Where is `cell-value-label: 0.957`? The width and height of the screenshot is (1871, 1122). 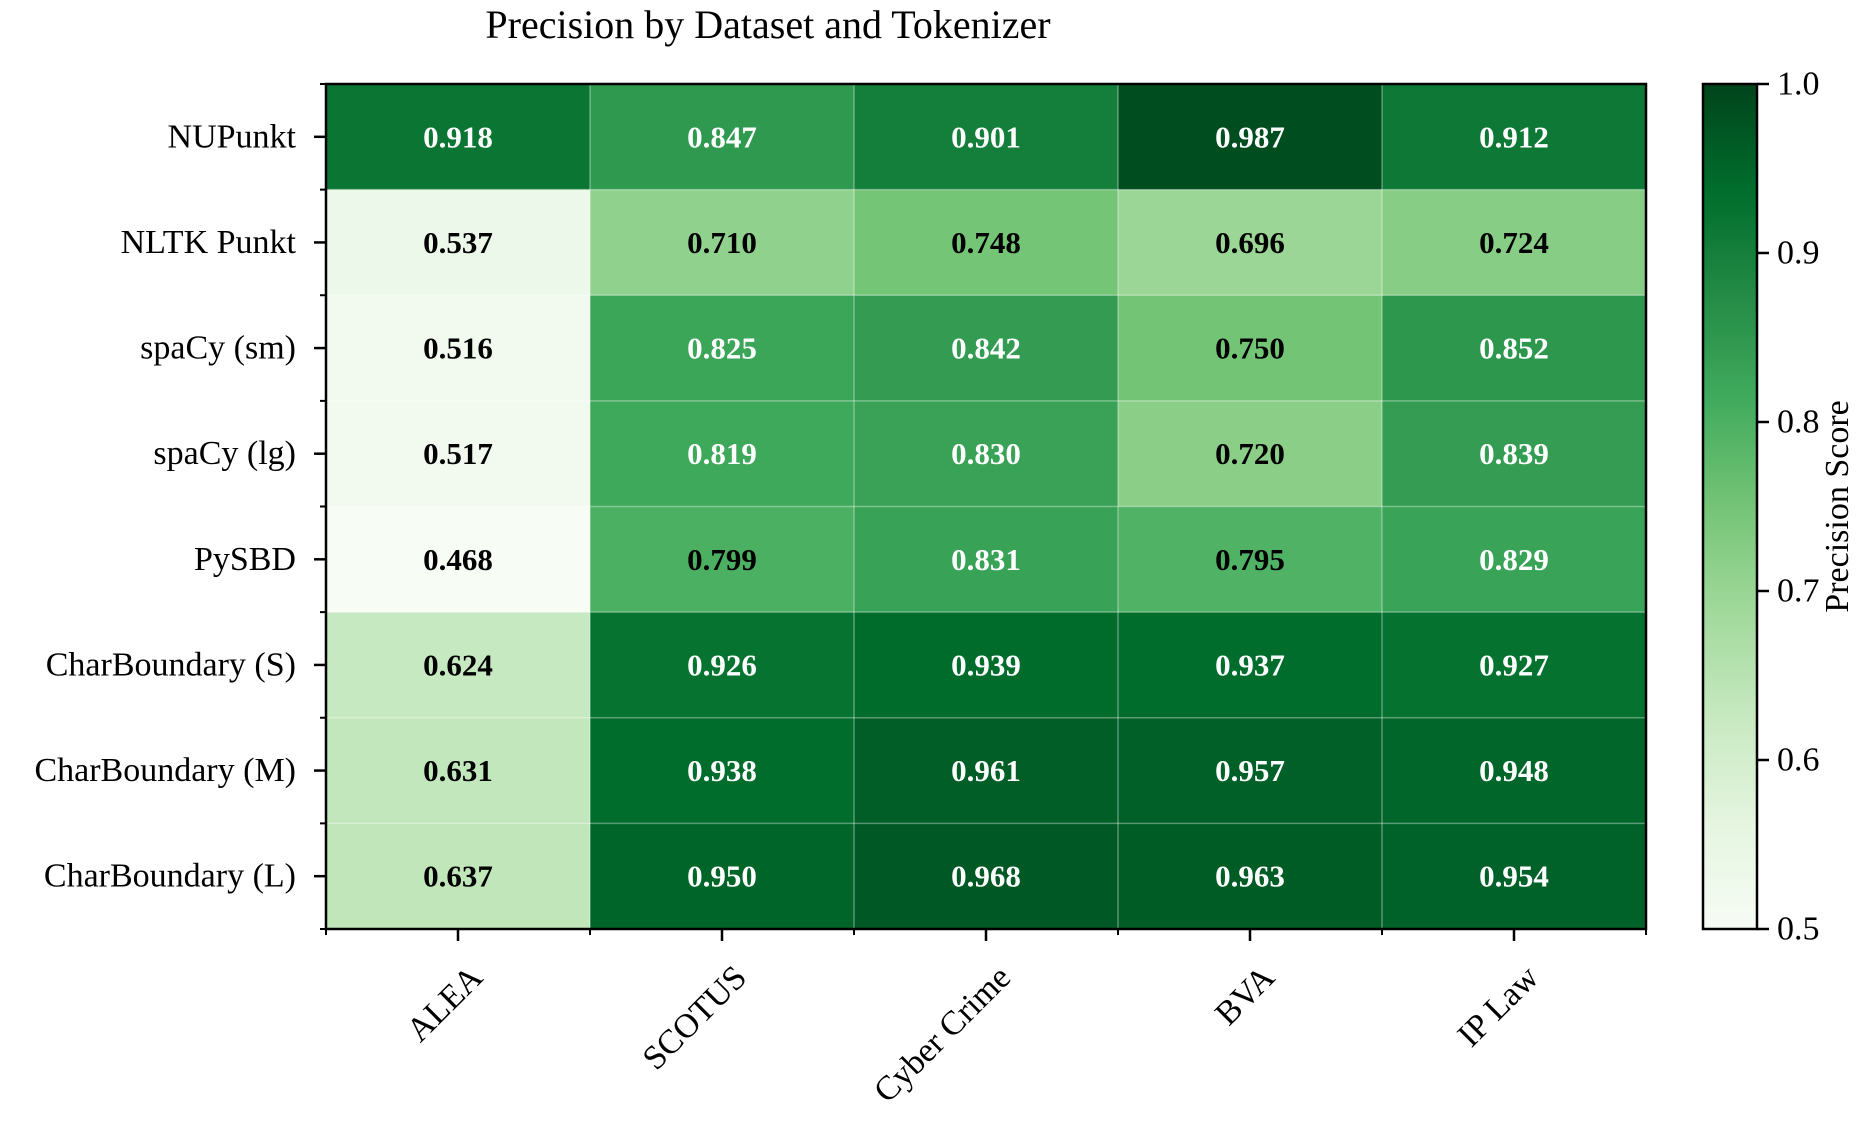
cell-value-label: 0.957 is located at coordinates (1250, 770).